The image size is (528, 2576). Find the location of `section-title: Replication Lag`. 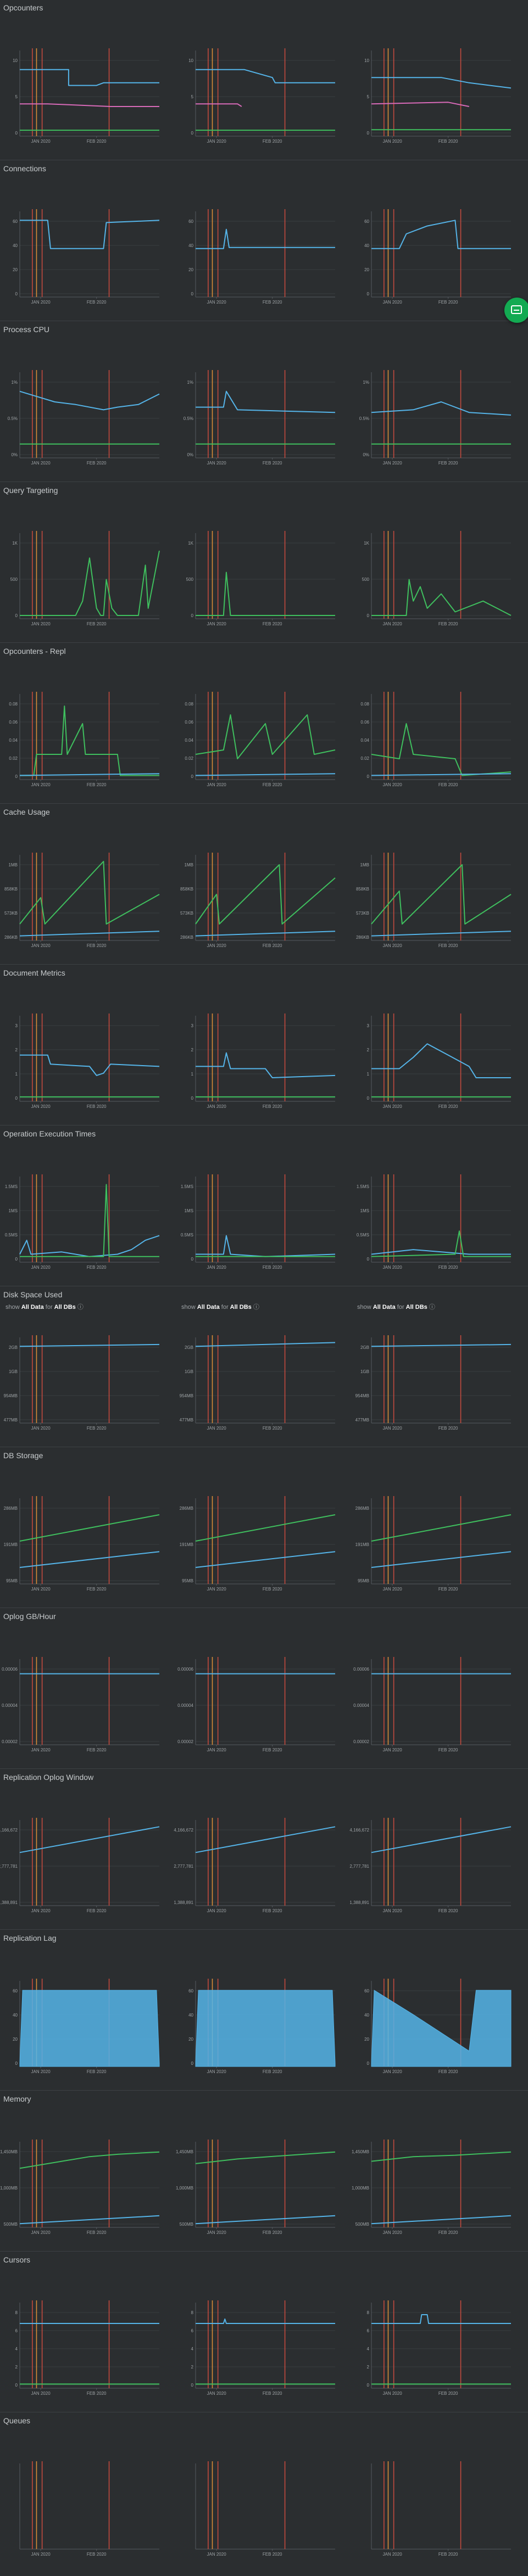

section-title: Replication Lag is located at coordinates (30, 1938).